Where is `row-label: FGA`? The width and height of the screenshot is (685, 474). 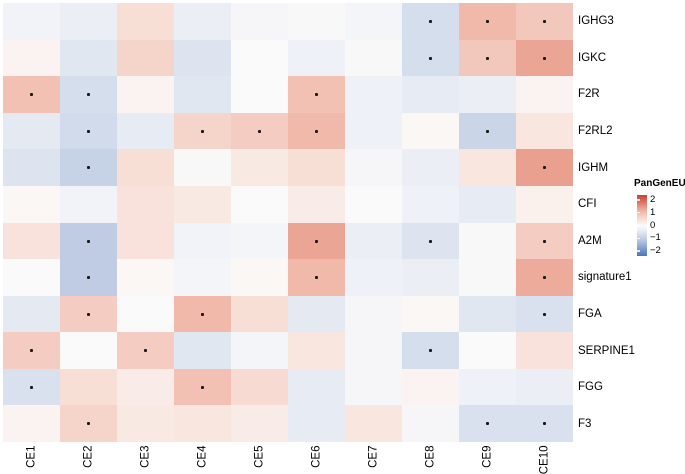 row-label: FGA is located at coordinates (590, 313).